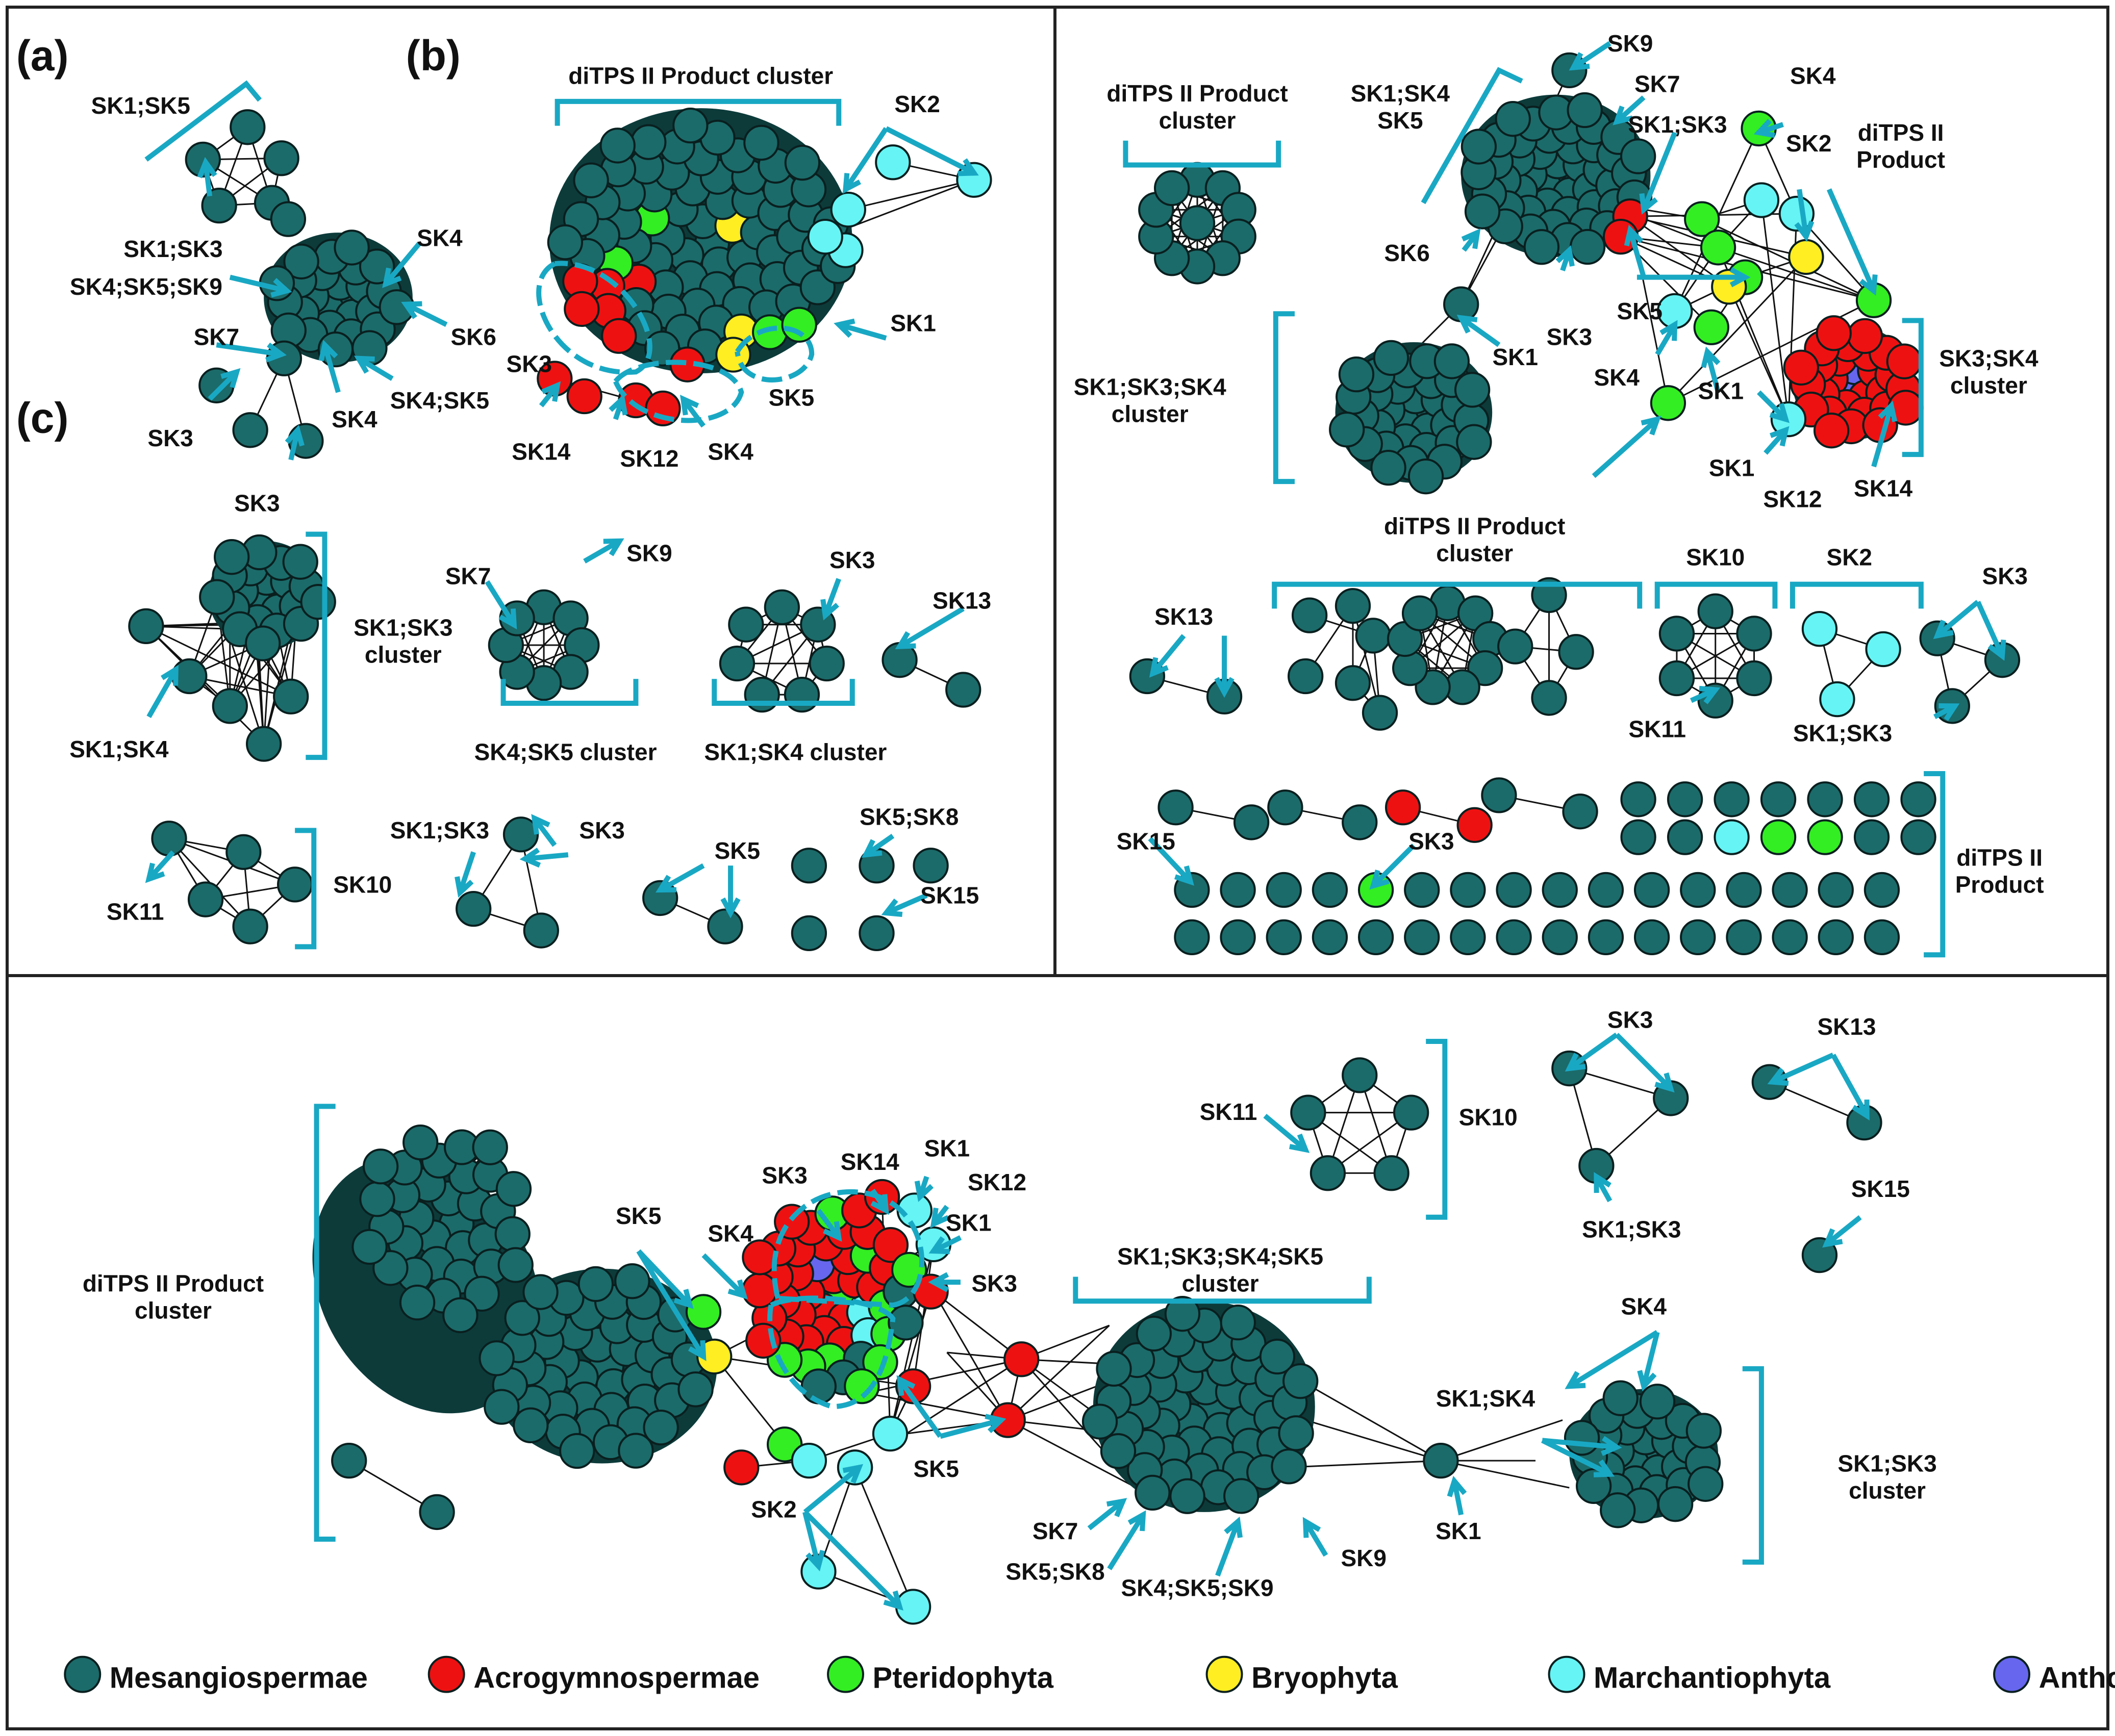 Image resolution: width=2115 pixels, height=1736 pixels. Describe the element at coordinates (135, 911) in the screenshot. I see `annotation-label-a: SK11` at that location.